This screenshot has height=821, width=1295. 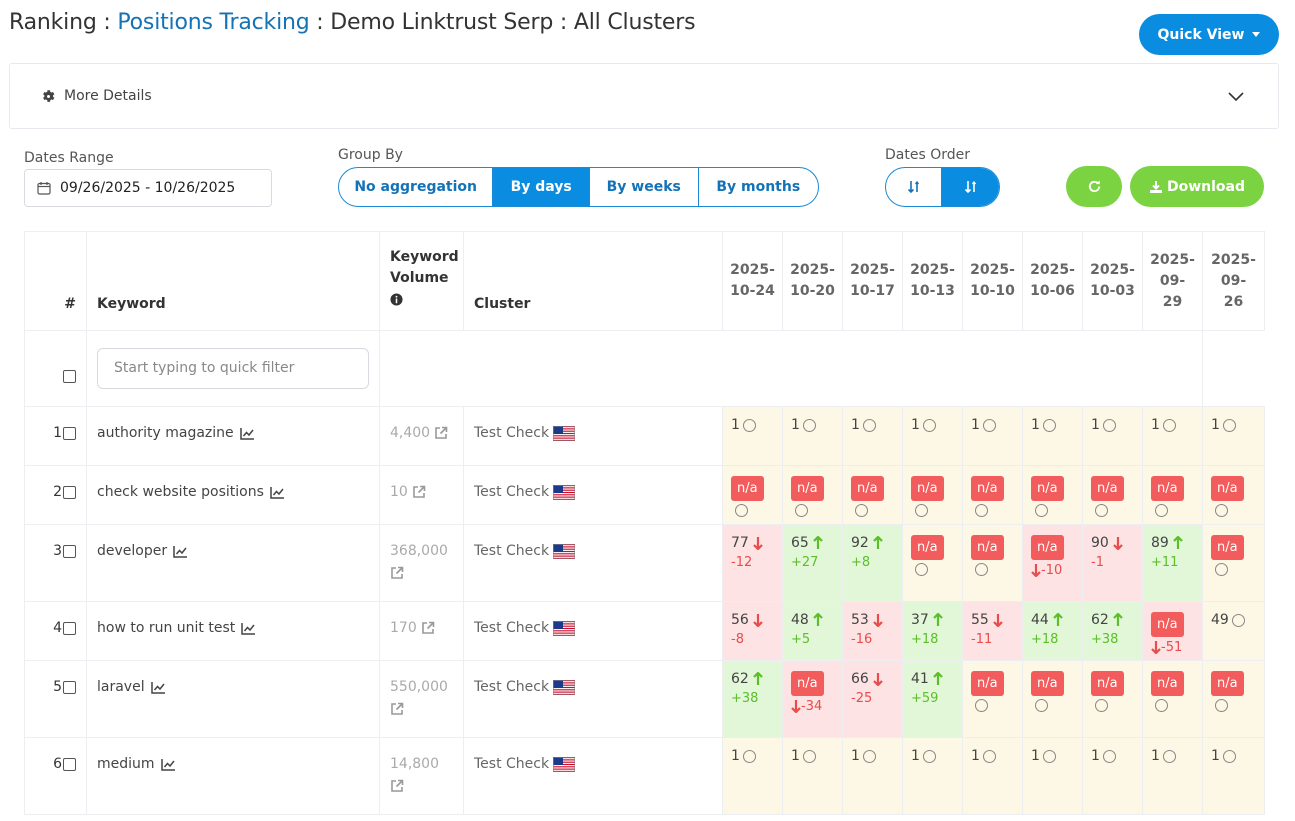 I want to click on position-cell: 77 -12, so click(x=752, y=563).